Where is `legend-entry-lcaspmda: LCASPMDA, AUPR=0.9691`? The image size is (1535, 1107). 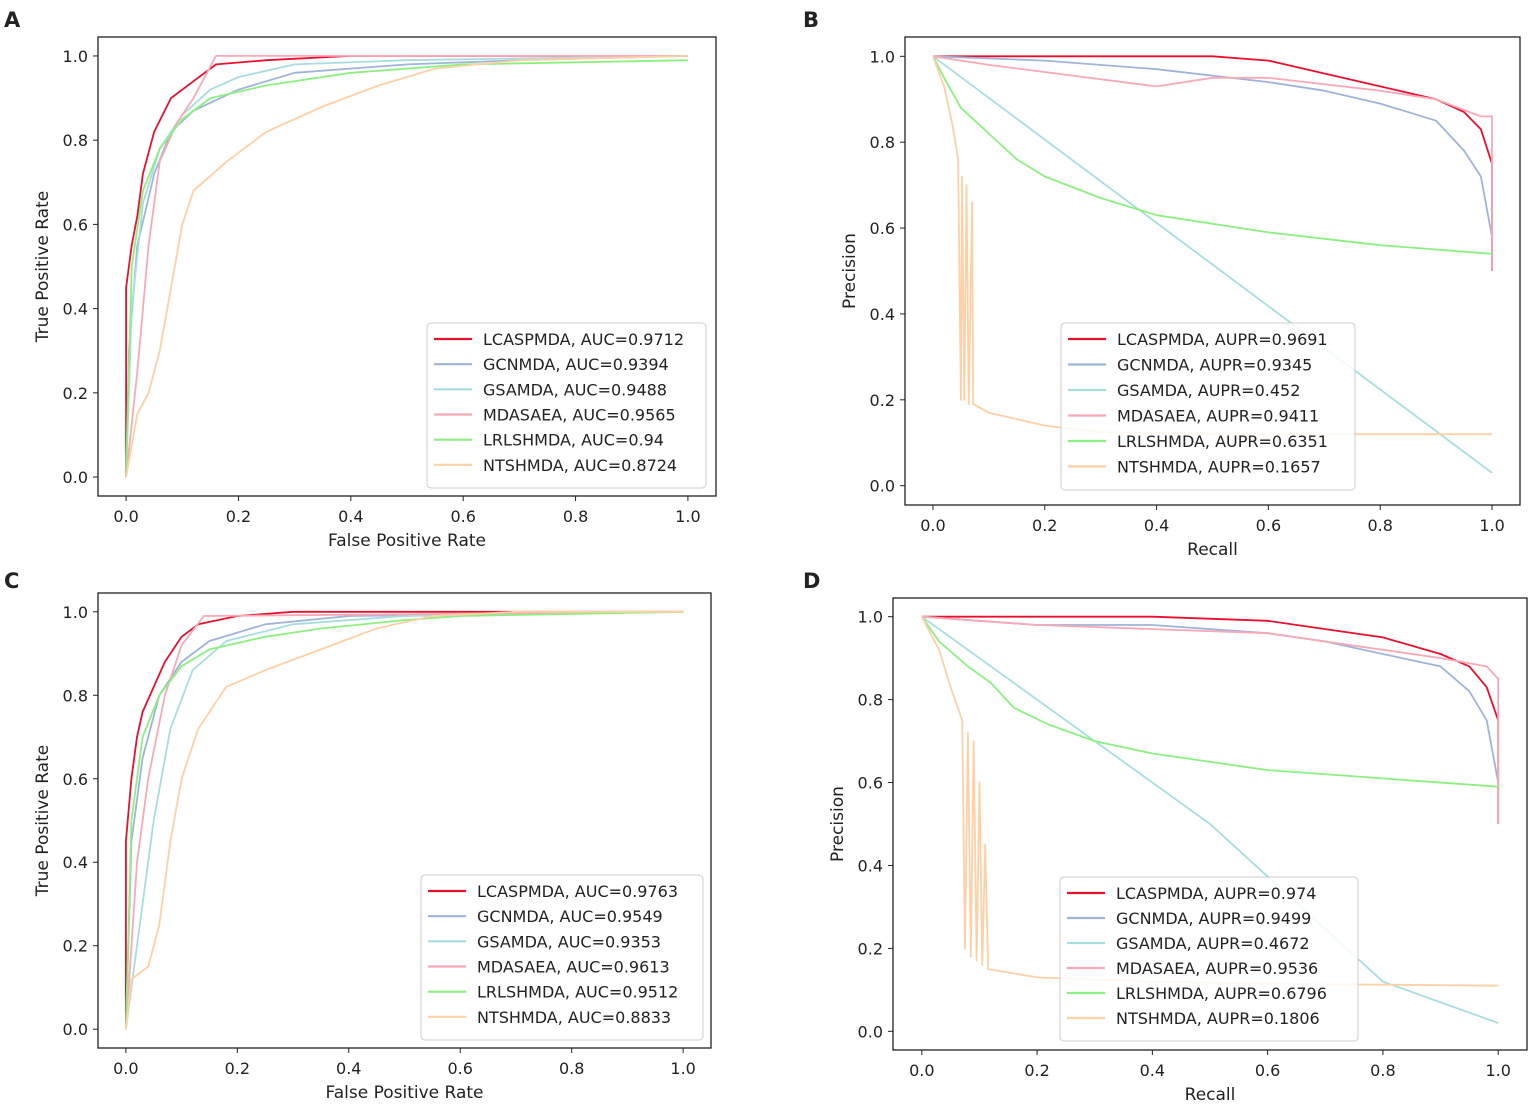
legend-entry-lcaspmda: LCASPMDA, AUPR=0.9691 is located at coordinates (1222, 339).